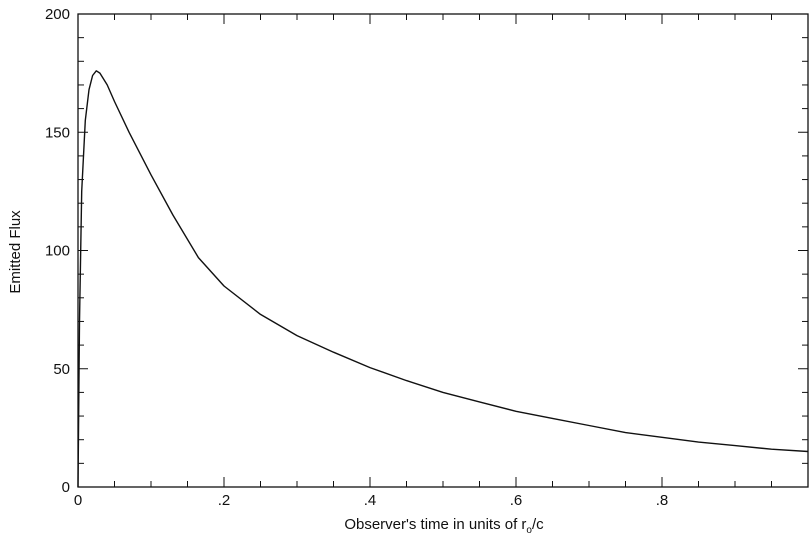 This screenshot has height=540, width=810. What do you see at coordinates (61, 369) in the screenshot?
I see `y-tick-label: 50` at bounding box center [61, 369].